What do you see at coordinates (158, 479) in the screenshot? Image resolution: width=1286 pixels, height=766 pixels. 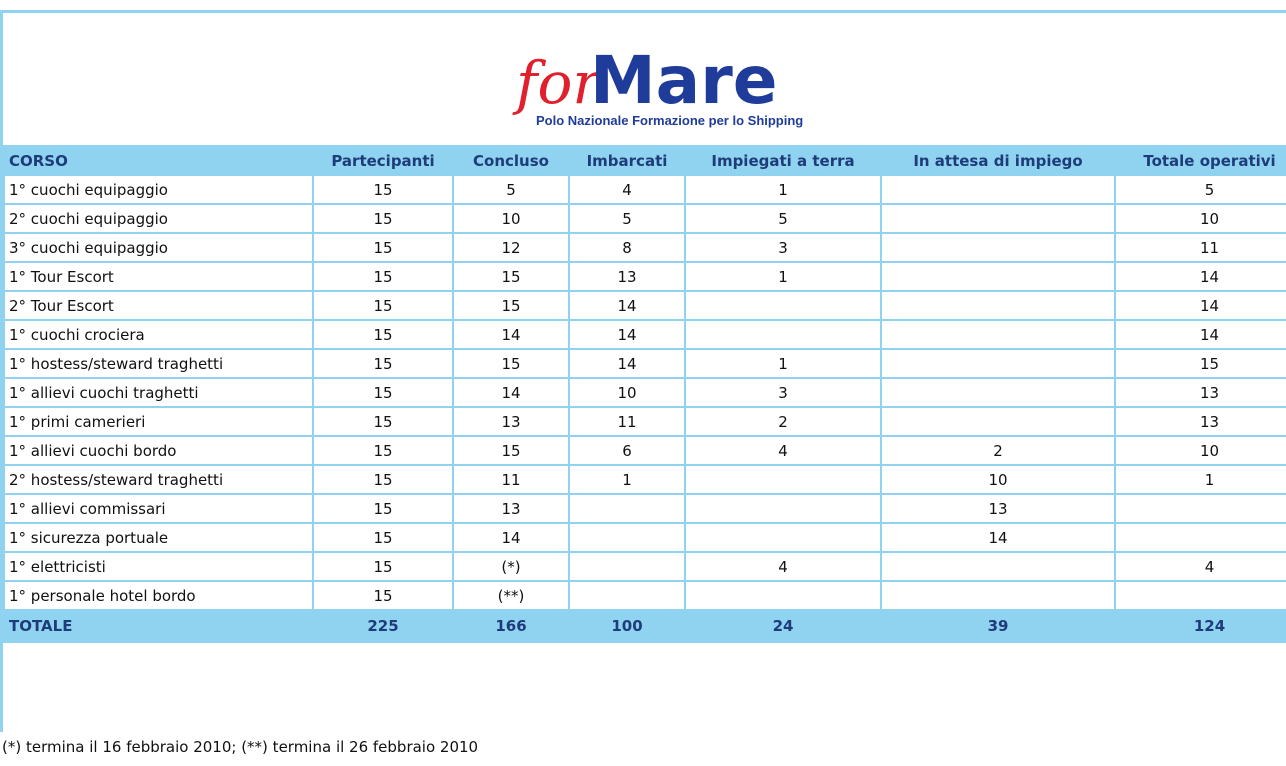 I see `cell: 2° hostess/steward traghetti` at bounding box center [158, 479].